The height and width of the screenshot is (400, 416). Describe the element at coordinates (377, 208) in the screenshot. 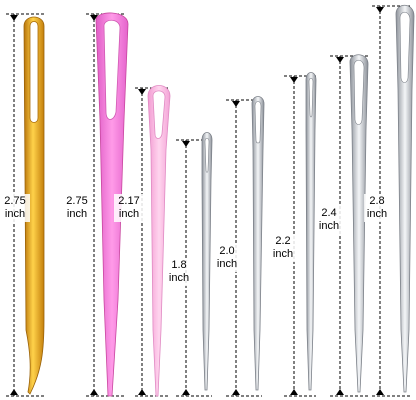

I see `needle-size-label: 2.8 inch` at that location.